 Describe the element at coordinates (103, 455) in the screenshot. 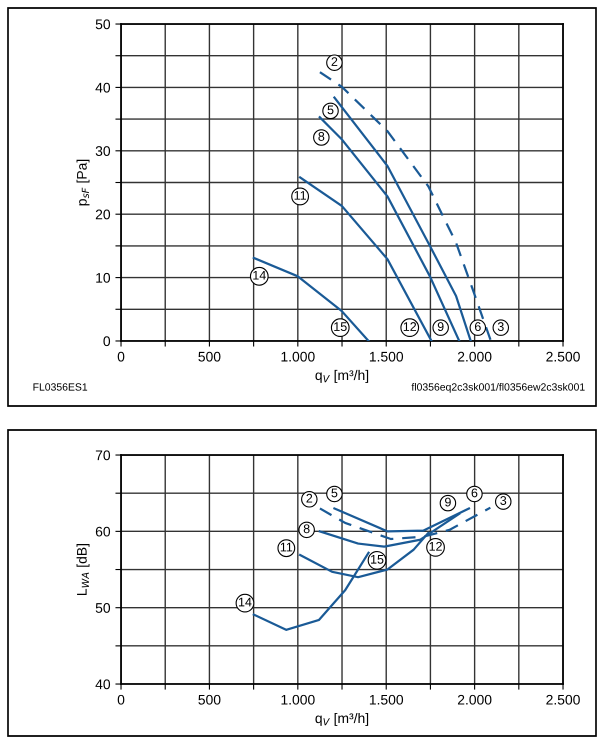

I see `y-tick-label: 70` at that location.